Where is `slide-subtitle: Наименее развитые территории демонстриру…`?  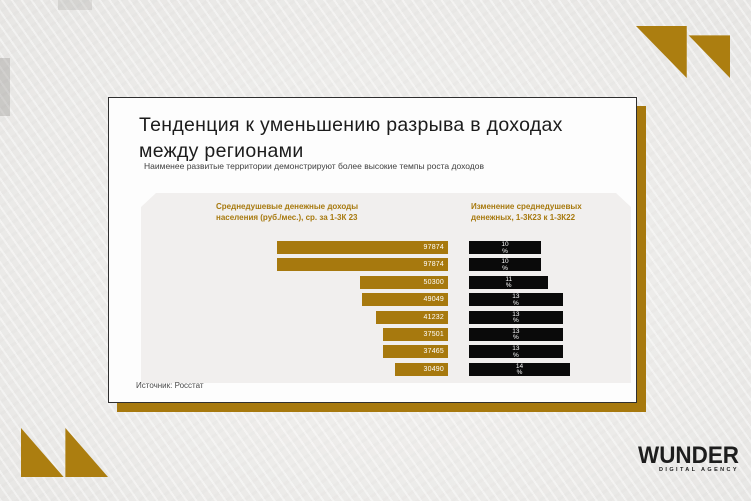 slide-subtitle: Наименее развитые территории демонстриру… is located at coordinates (314, 166).